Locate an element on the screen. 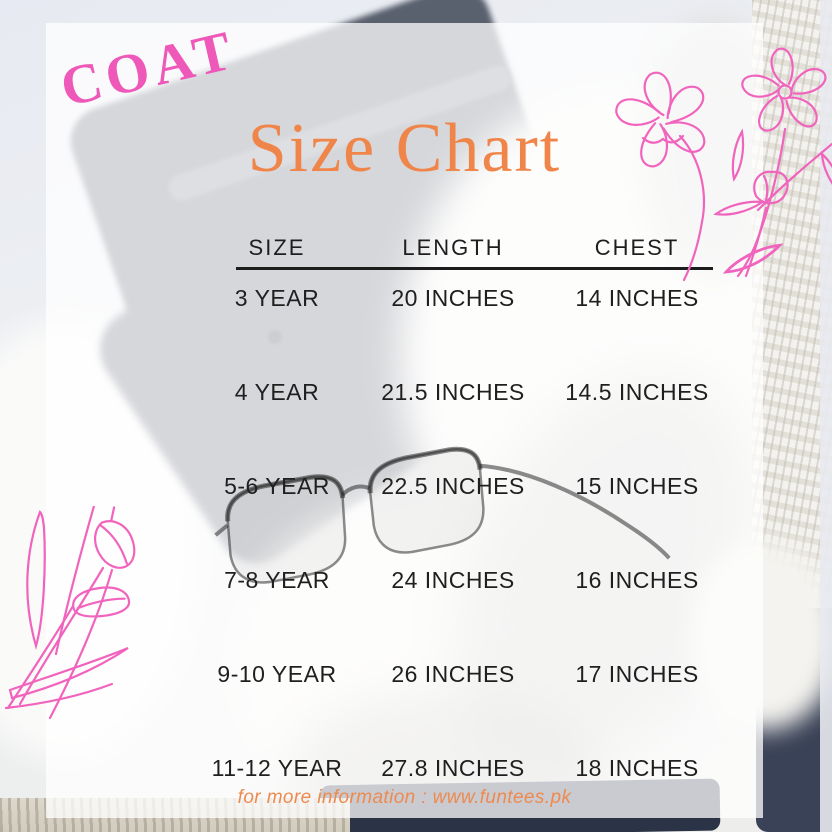 The height and width of the screenshot is (832, 832). table-row: 7-8 YEAR 24 INCHES 16 INCHES is located at coordinates (461, 580).